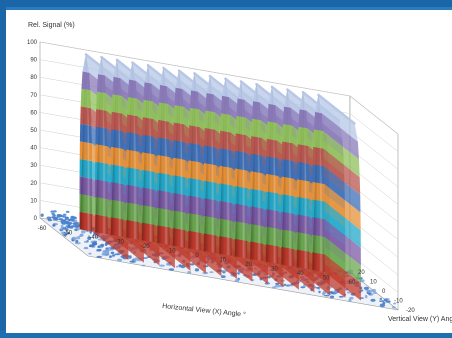 The width and height of the screenshot is (452, 338). Describe the element at coordinates (410, 311) in the screenshot. I see `y-tick-label: -20` at that location.